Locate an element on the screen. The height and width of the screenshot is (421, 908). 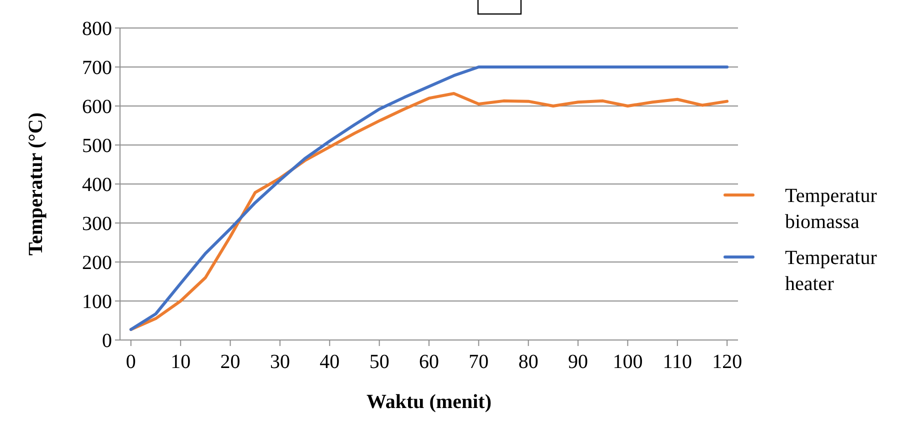
y-axis-title: Temperatur (°C) is located at coordinates (36, 184).